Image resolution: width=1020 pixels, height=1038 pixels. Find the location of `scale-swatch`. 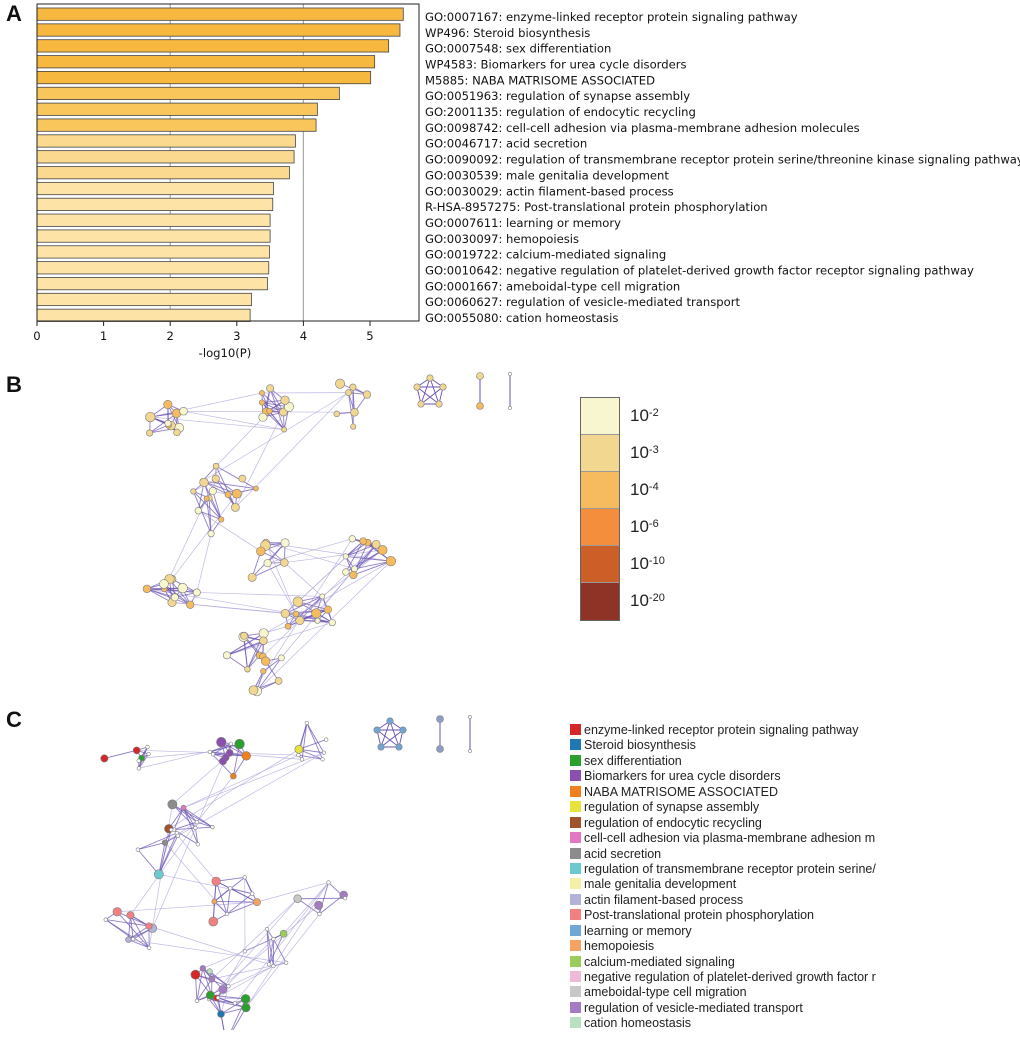

scale-swatch is located at coordinates (600, 564).